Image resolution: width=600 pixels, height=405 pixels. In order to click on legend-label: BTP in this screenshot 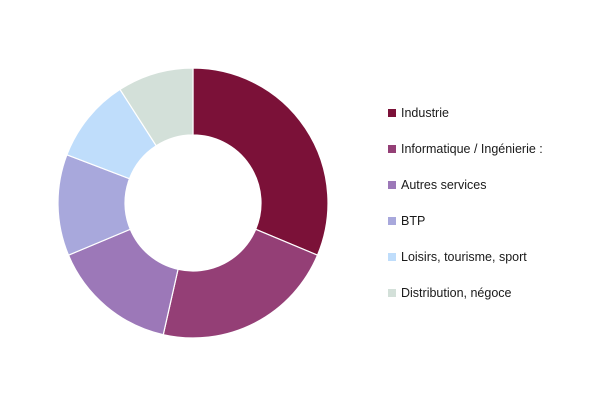, I will do `click(413, 221)`.